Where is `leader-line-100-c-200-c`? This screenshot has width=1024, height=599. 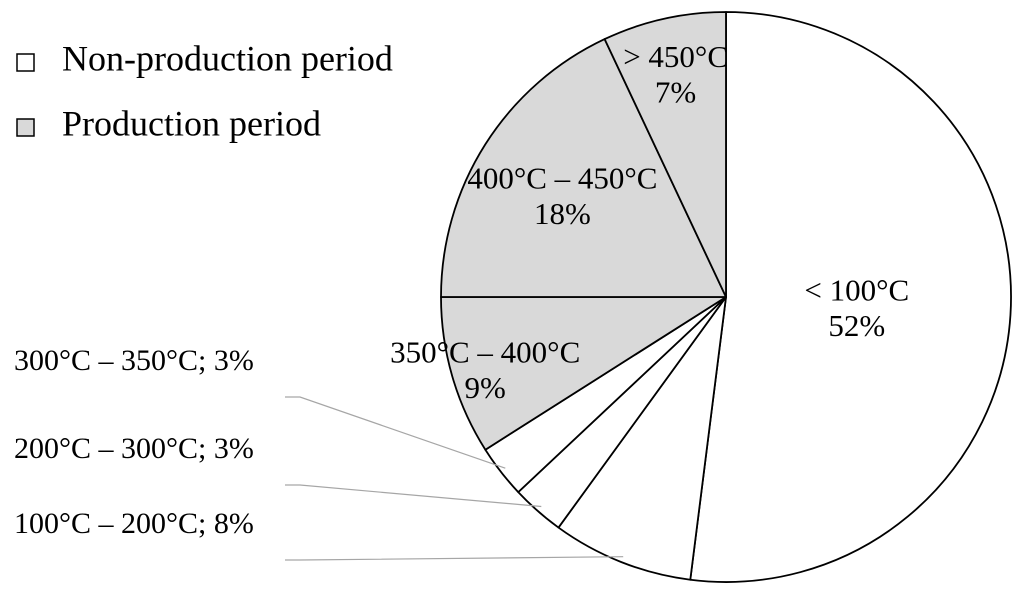
leader-line-100-c-200-c is located at coordinates (454, 558).